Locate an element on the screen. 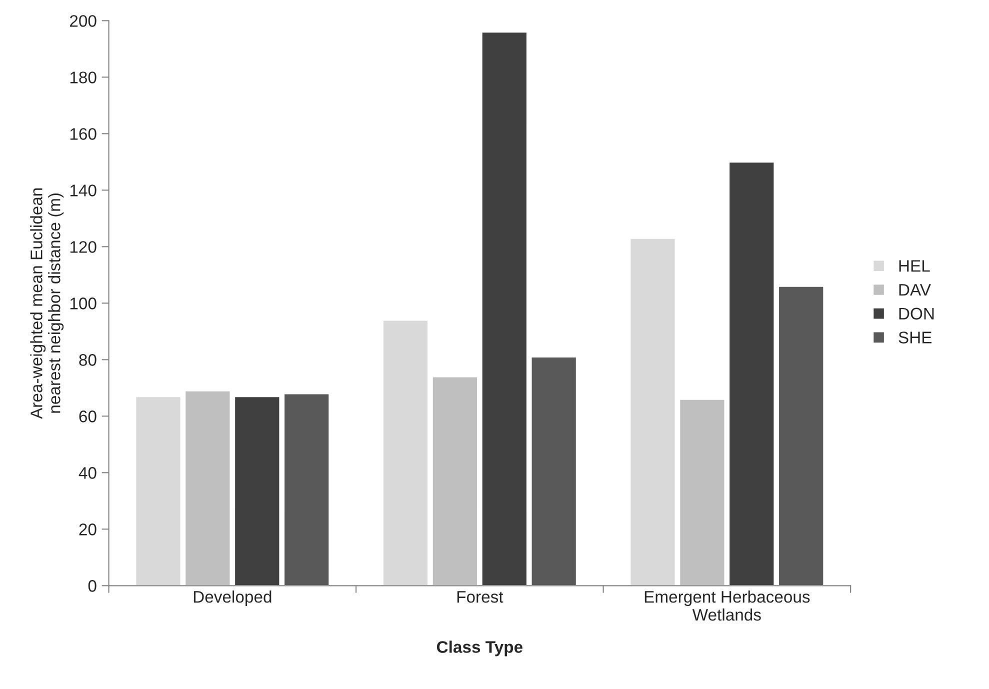 This screenshot has width=989, height=689. legend-label: DON is located at coordinates (916, 314).